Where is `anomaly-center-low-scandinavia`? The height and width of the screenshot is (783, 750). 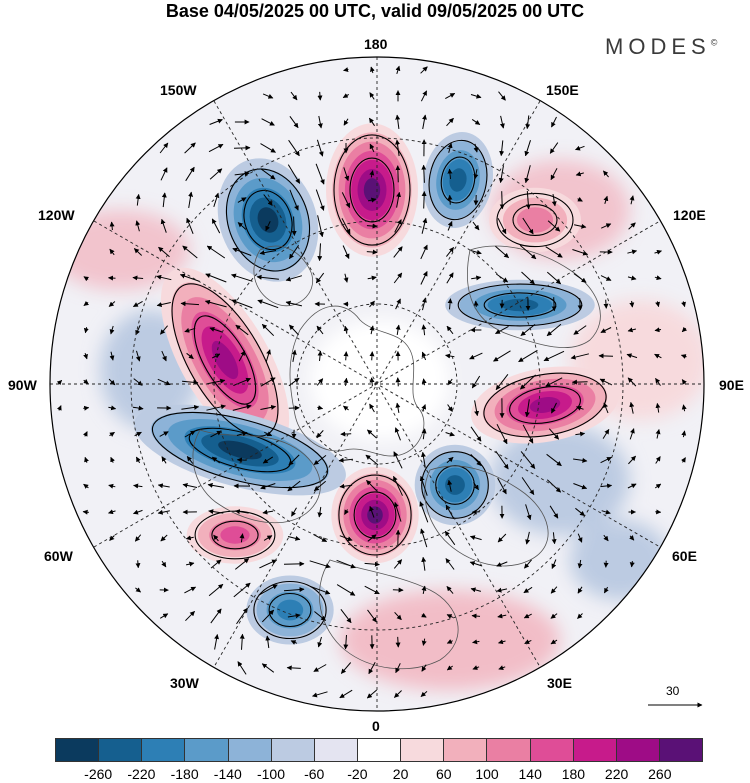 anomaly-center-low-scandinavia is located at coordinates (455, 485).